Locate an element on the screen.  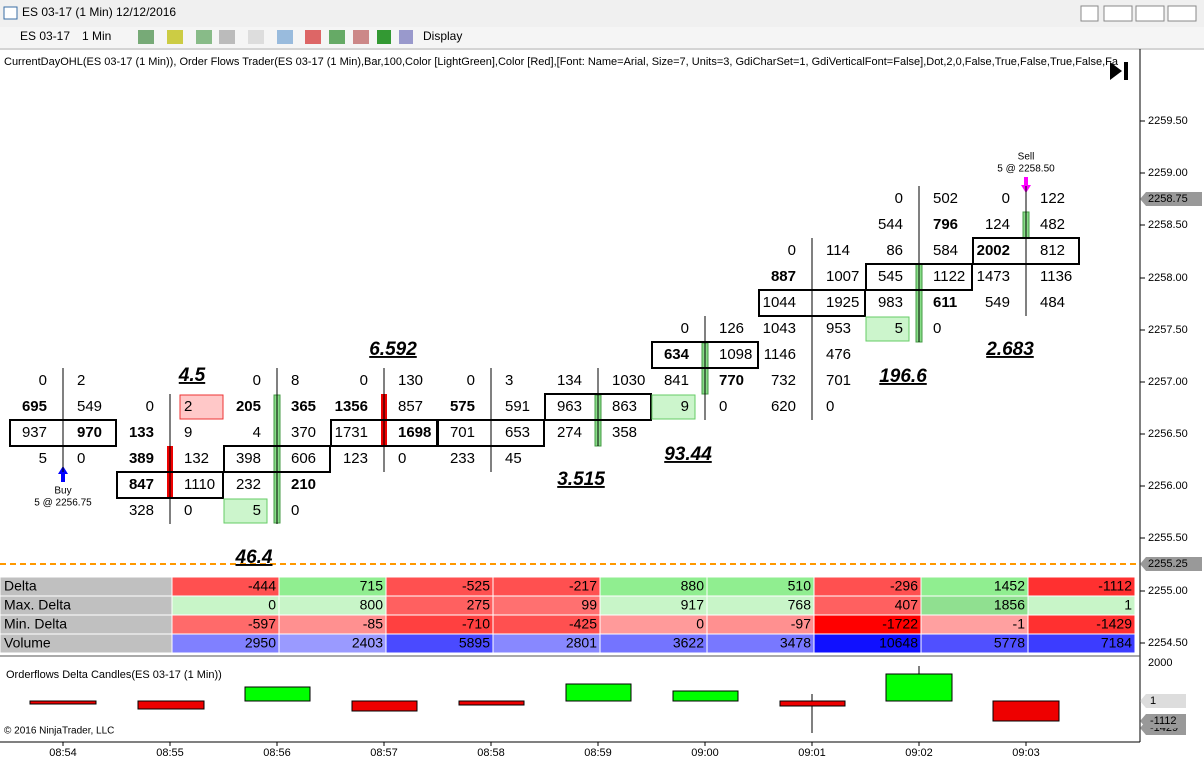
bid-volume: 634 is located at coordinates (677, 354).